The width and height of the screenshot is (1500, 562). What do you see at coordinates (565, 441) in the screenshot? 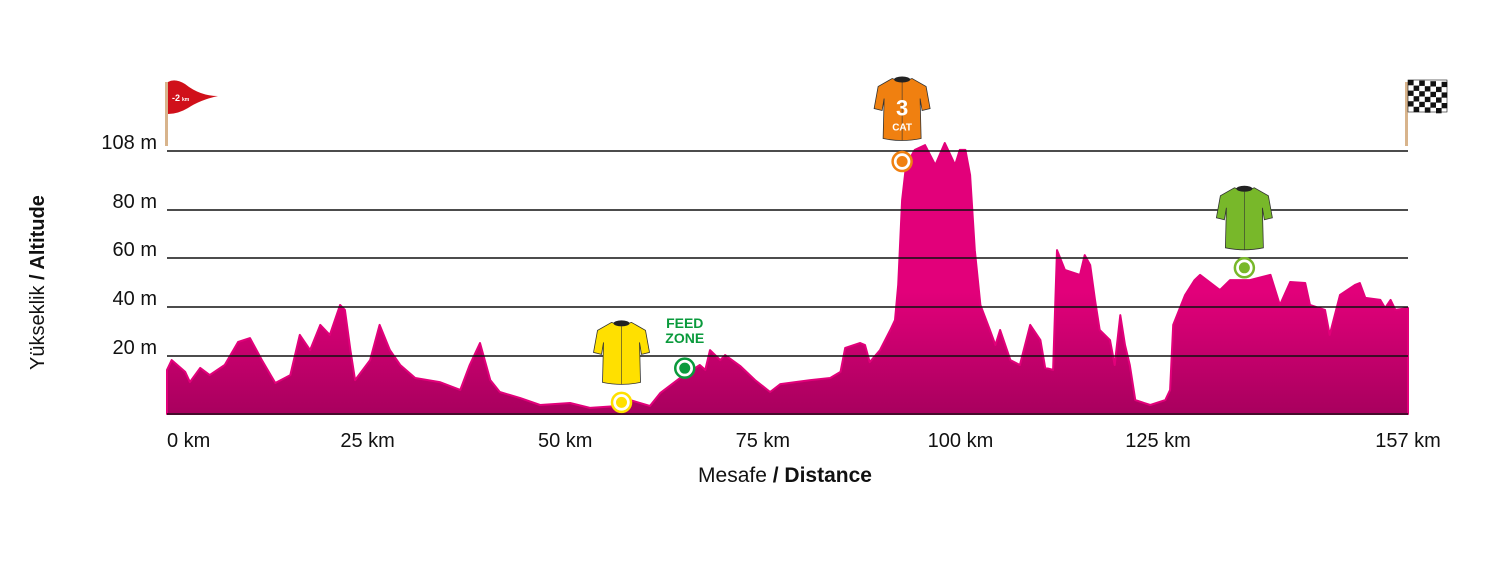
I see `x-tick-label: 50 km` at bounding box center [565, 441].